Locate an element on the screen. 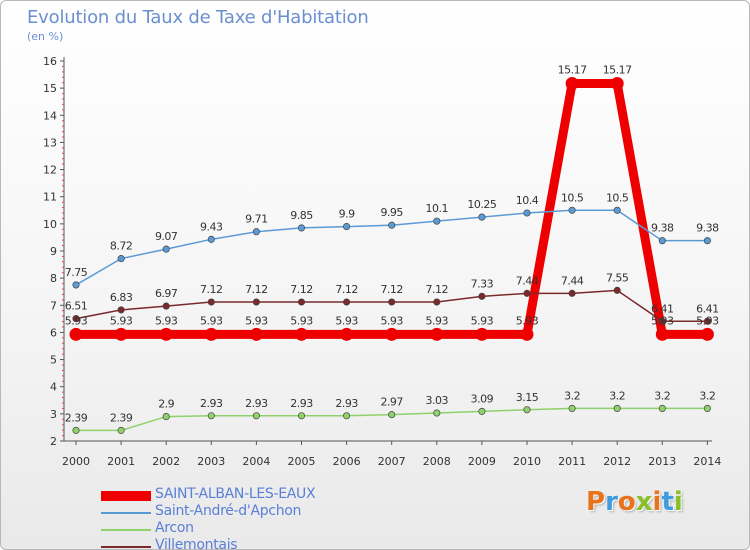 The image size is (750, 550). data-label: 9.95 is located at coordinates (391, 212).